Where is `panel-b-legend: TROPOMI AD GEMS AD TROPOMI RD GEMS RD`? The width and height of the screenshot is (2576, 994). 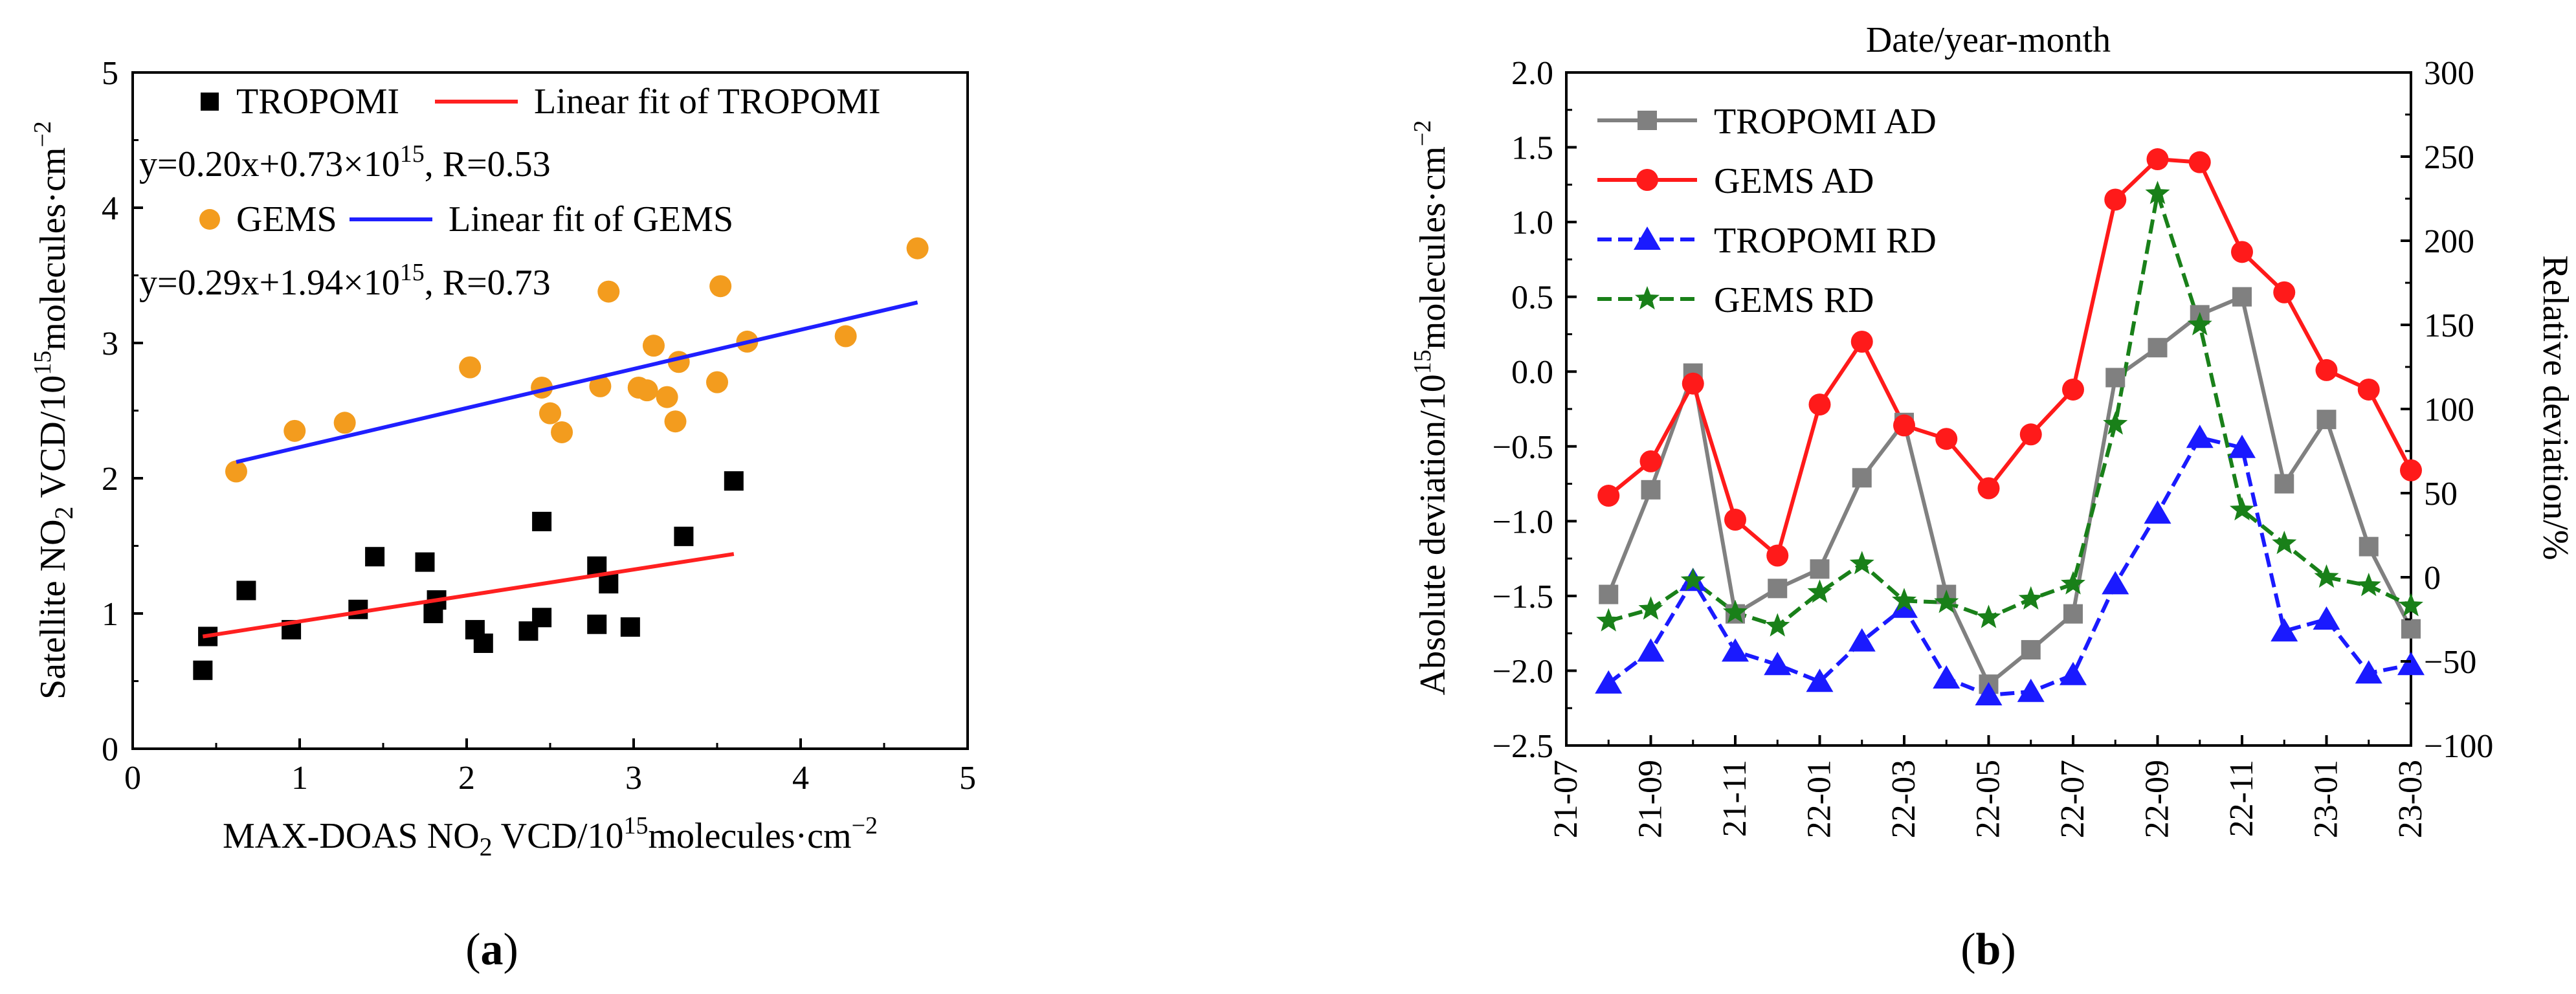 panel-b-legend: TROPOMI AD GEMS AD TROPOMI RD GEMS RD is located at coordinates (1767, 211).